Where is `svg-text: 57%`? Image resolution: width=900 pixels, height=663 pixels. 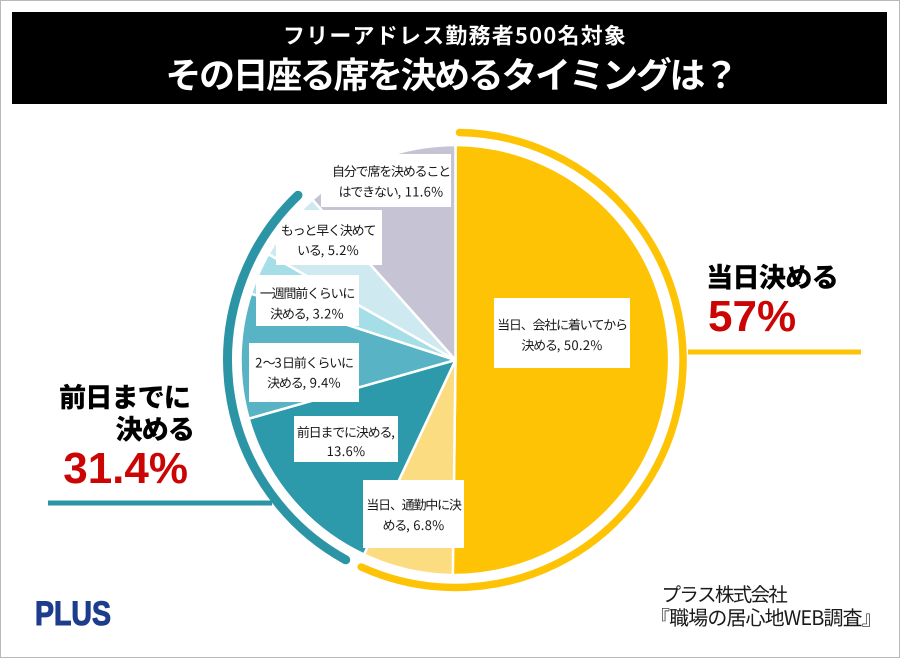
svg-text: 57% is located at coordinates (752, 316).